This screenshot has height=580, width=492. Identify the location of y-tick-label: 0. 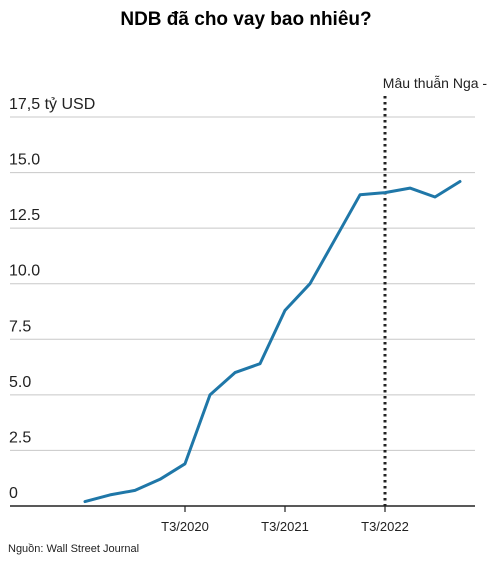
(13, 493).